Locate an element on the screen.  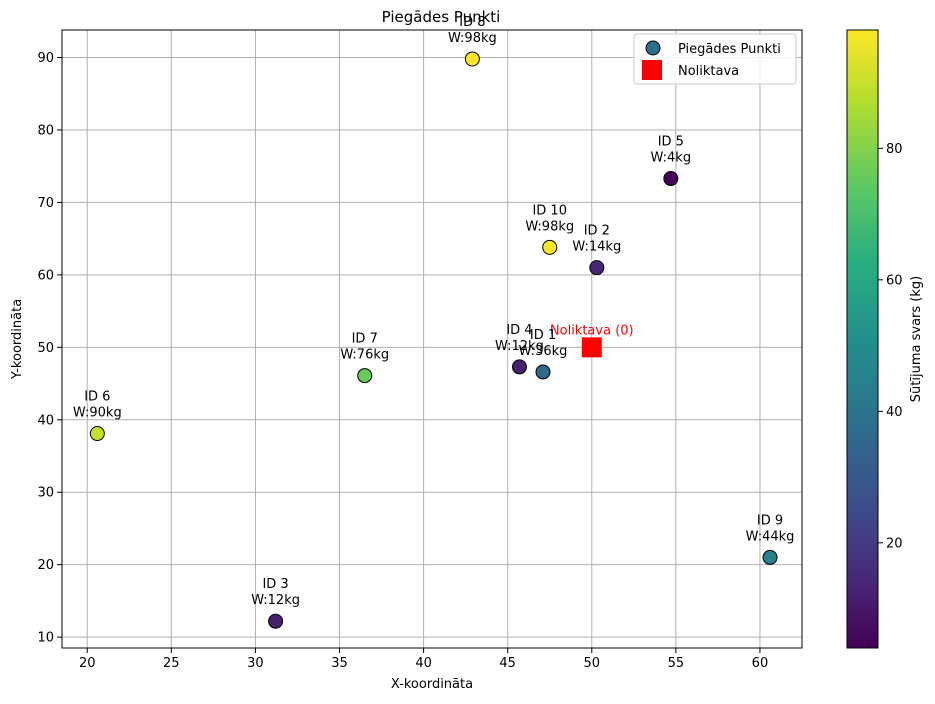
legend-label-delivery-points: Piegādes Punkti is located at coordinates (729, 49).